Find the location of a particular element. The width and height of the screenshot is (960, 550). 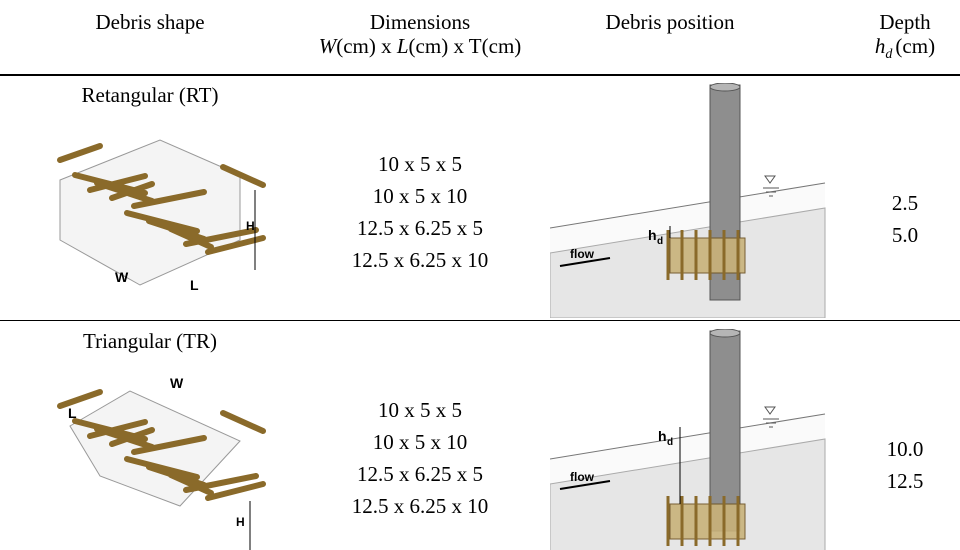

depth: 12.5 is located at coordinates (905, 481).